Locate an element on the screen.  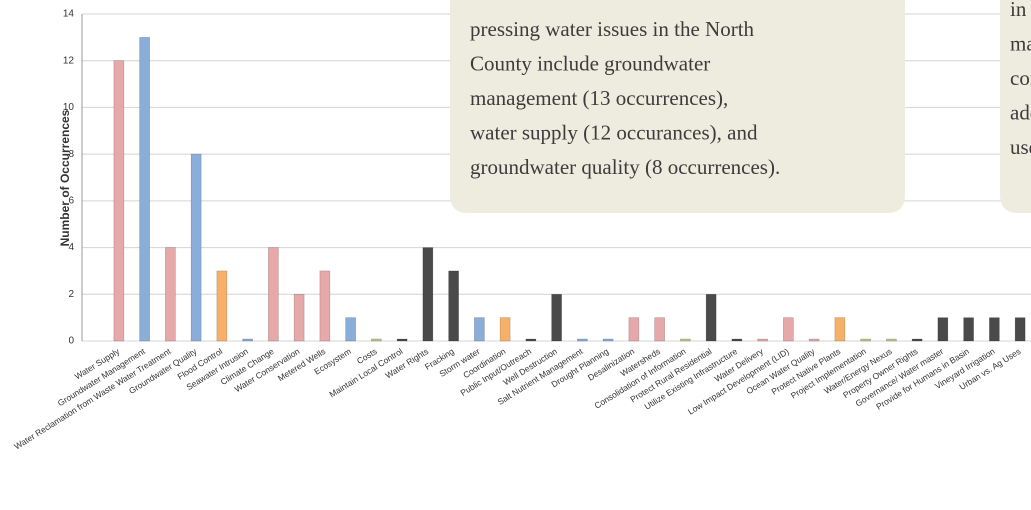
callout-text: pressing water issues in the North is located at coordinates (612, 29).